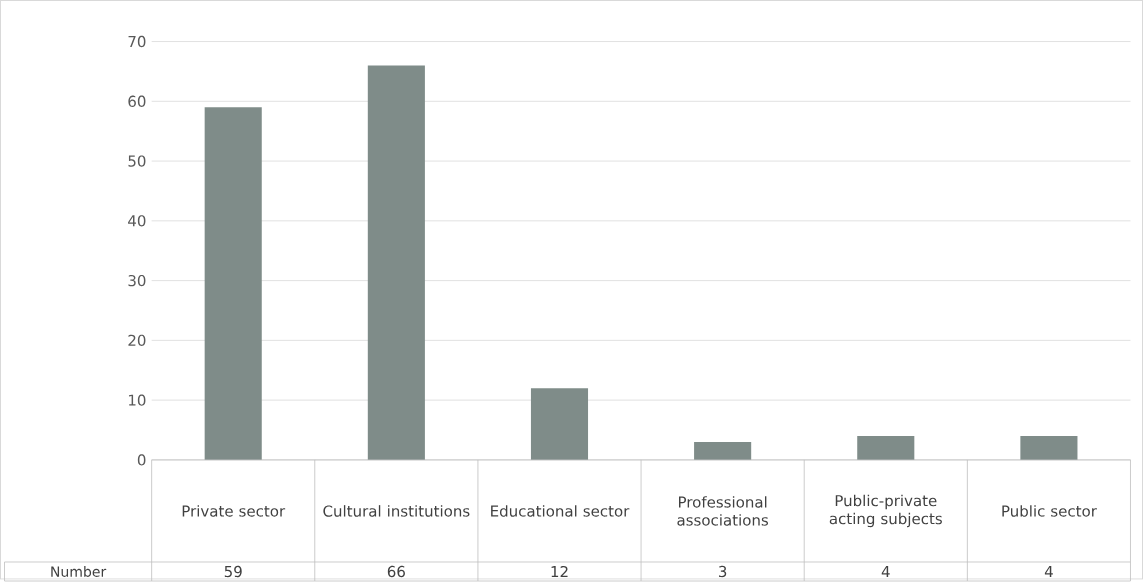 This screenshot has width=1143, height=582. I want to click on data-label: 12, so click(559, 571).